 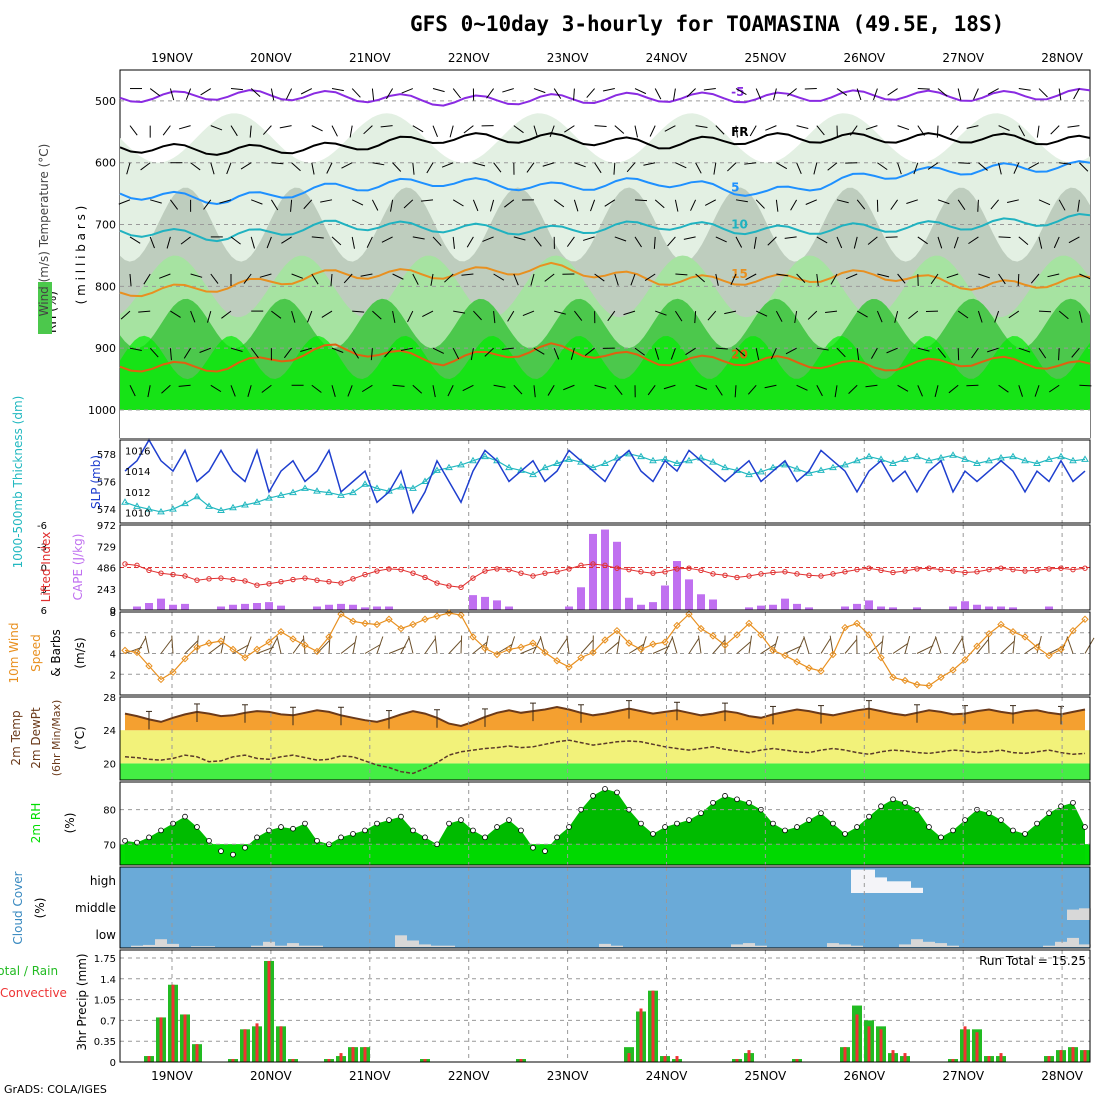 What do you see at coordinates (106, 935) in the screenshot?
I see `cloud-tick-label: low` at bounding box center [106, 935].